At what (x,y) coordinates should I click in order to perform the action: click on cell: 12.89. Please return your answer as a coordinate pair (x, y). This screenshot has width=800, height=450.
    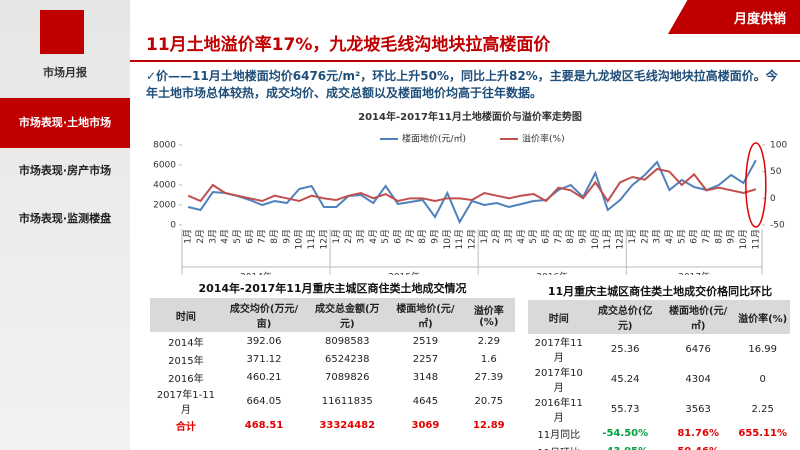
    Looking at the image, I should click on (489, 425).